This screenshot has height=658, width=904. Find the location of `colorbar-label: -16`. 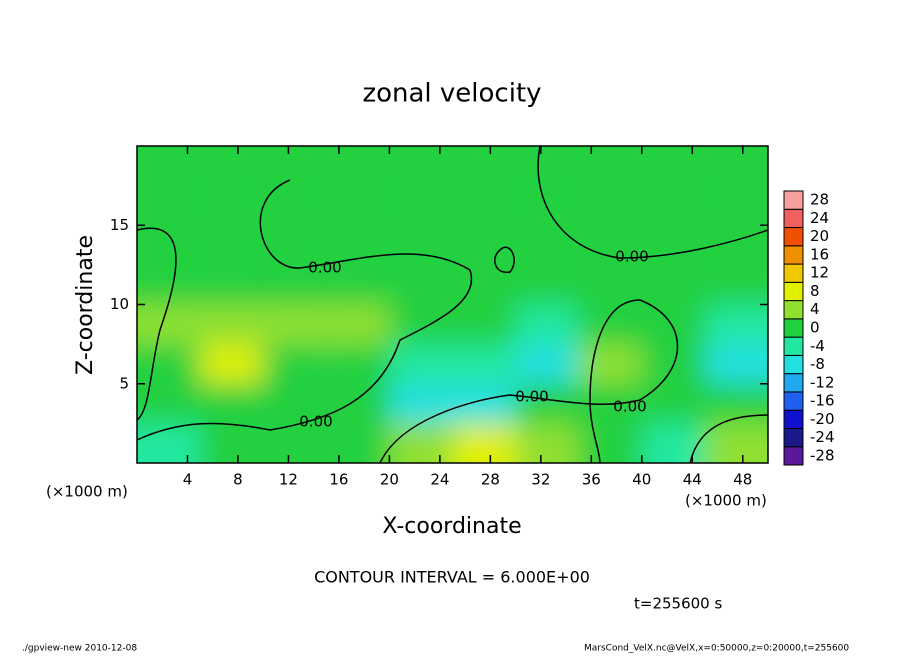

colorbar-label: -16 is located at coordinates (822, 401).